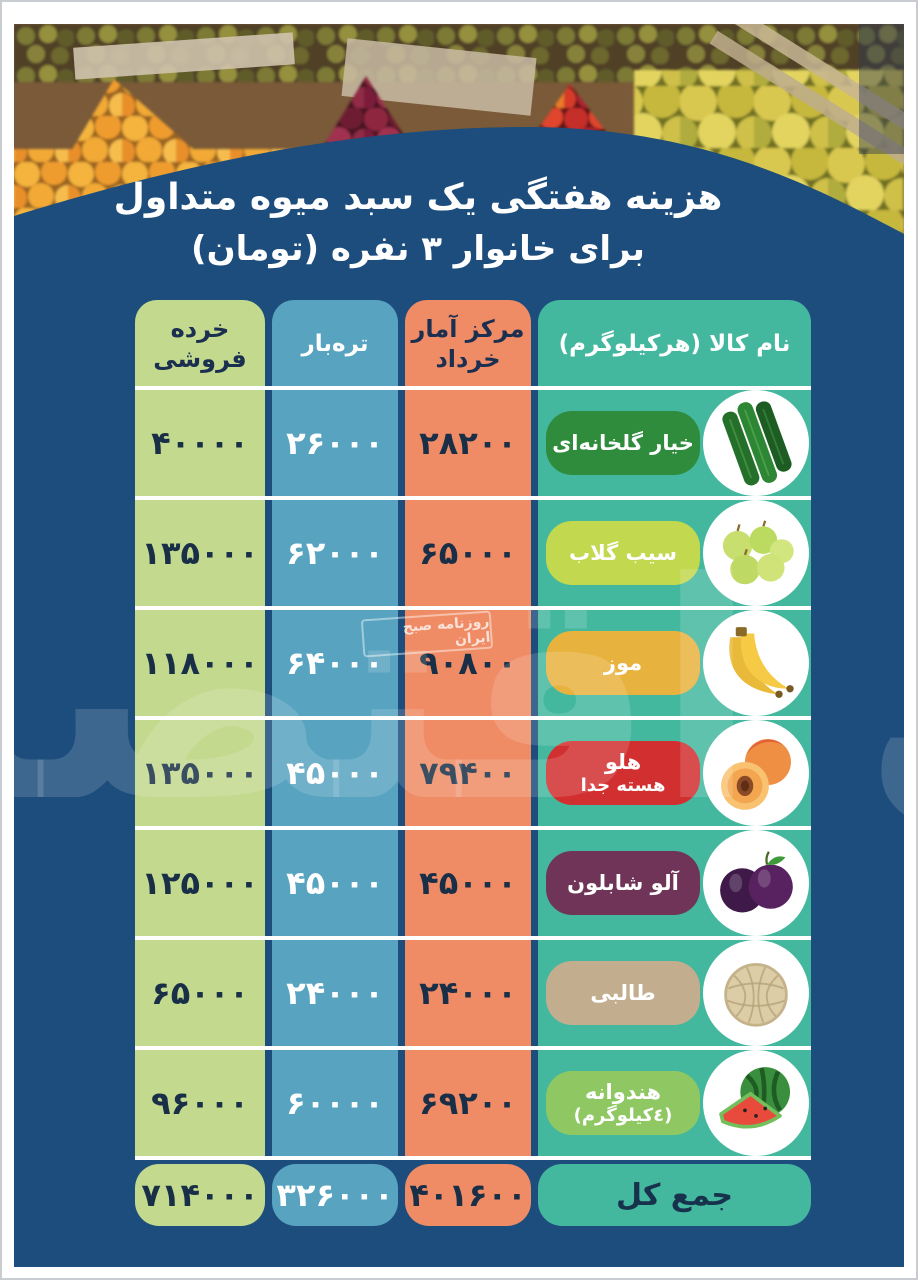 The image size is (918, 1280). Describe the element at coordinates (335, 663) in the screenshot. I see `wholesale-value: ۶۴۰۰۰` at that location.